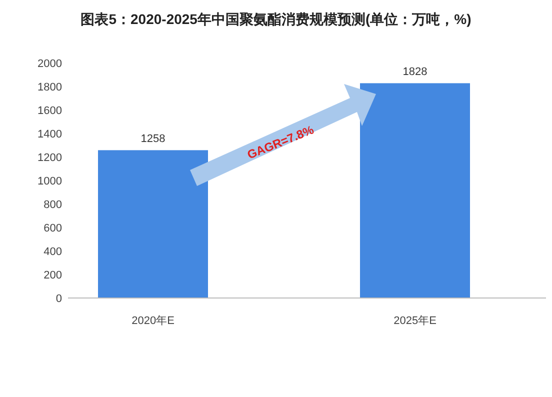 The height and width of the screenshot is (397, 552). I want to click on y-tick-label: 200, so click(53, 276).